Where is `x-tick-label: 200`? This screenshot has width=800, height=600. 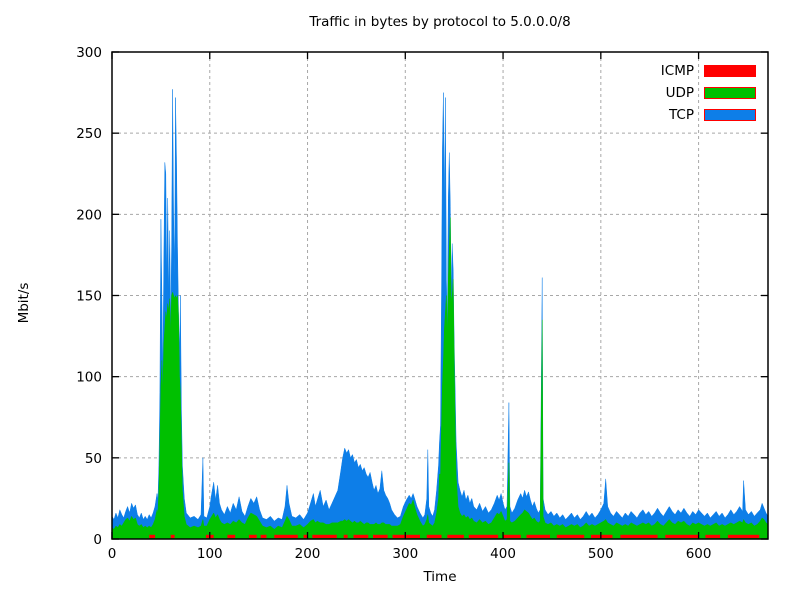
x-tick-label: 200 is located at coordinates (308, 554).